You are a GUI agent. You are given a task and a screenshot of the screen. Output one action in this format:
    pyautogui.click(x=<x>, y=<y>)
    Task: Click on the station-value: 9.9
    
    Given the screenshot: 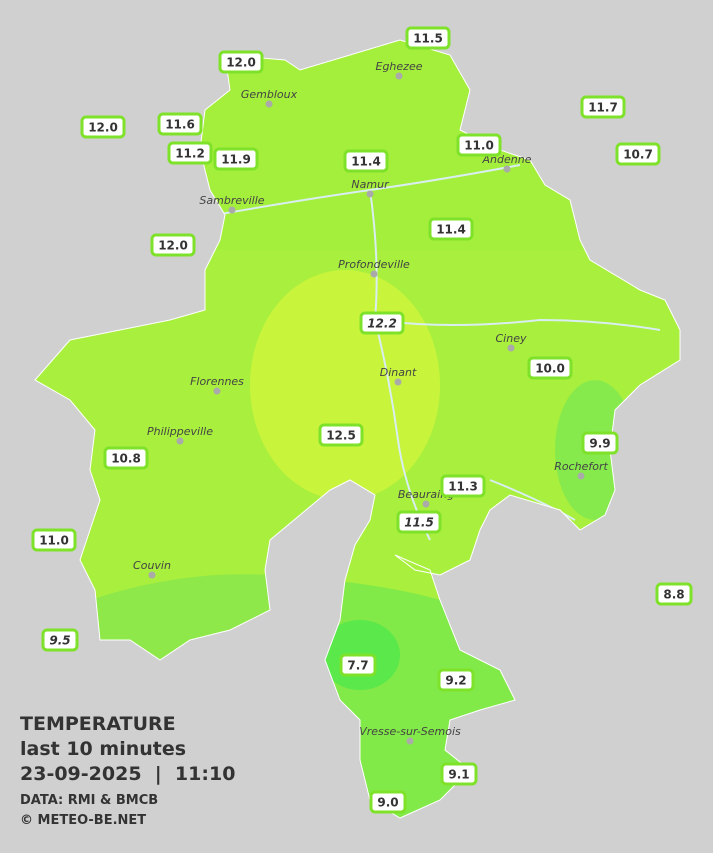 What is the action you would take?
    pyautogui.click(x=599, y=444)
    